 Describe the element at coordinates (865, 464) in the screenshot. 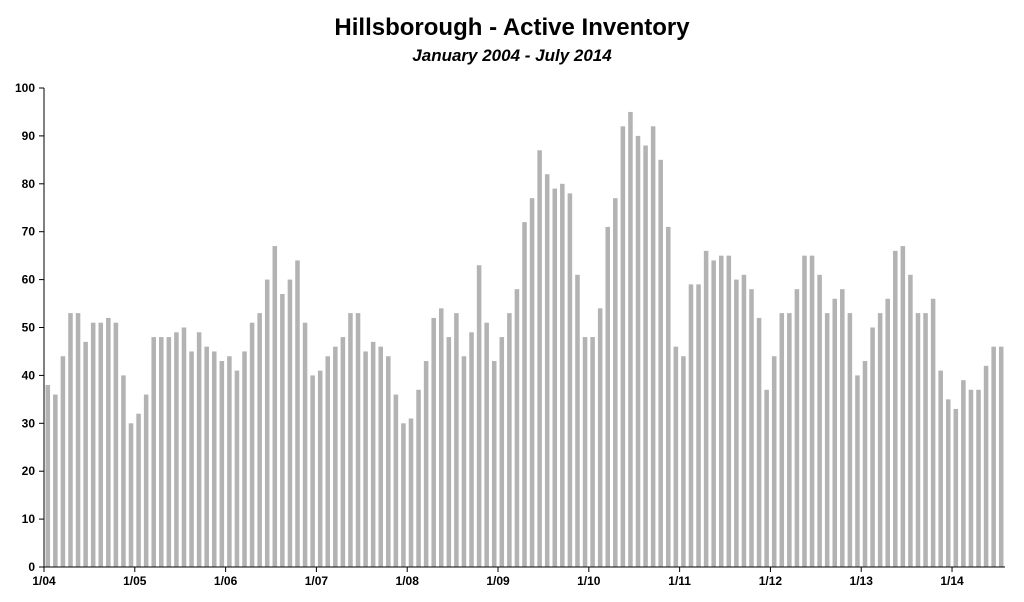

I see `bar-1/13` at that location.